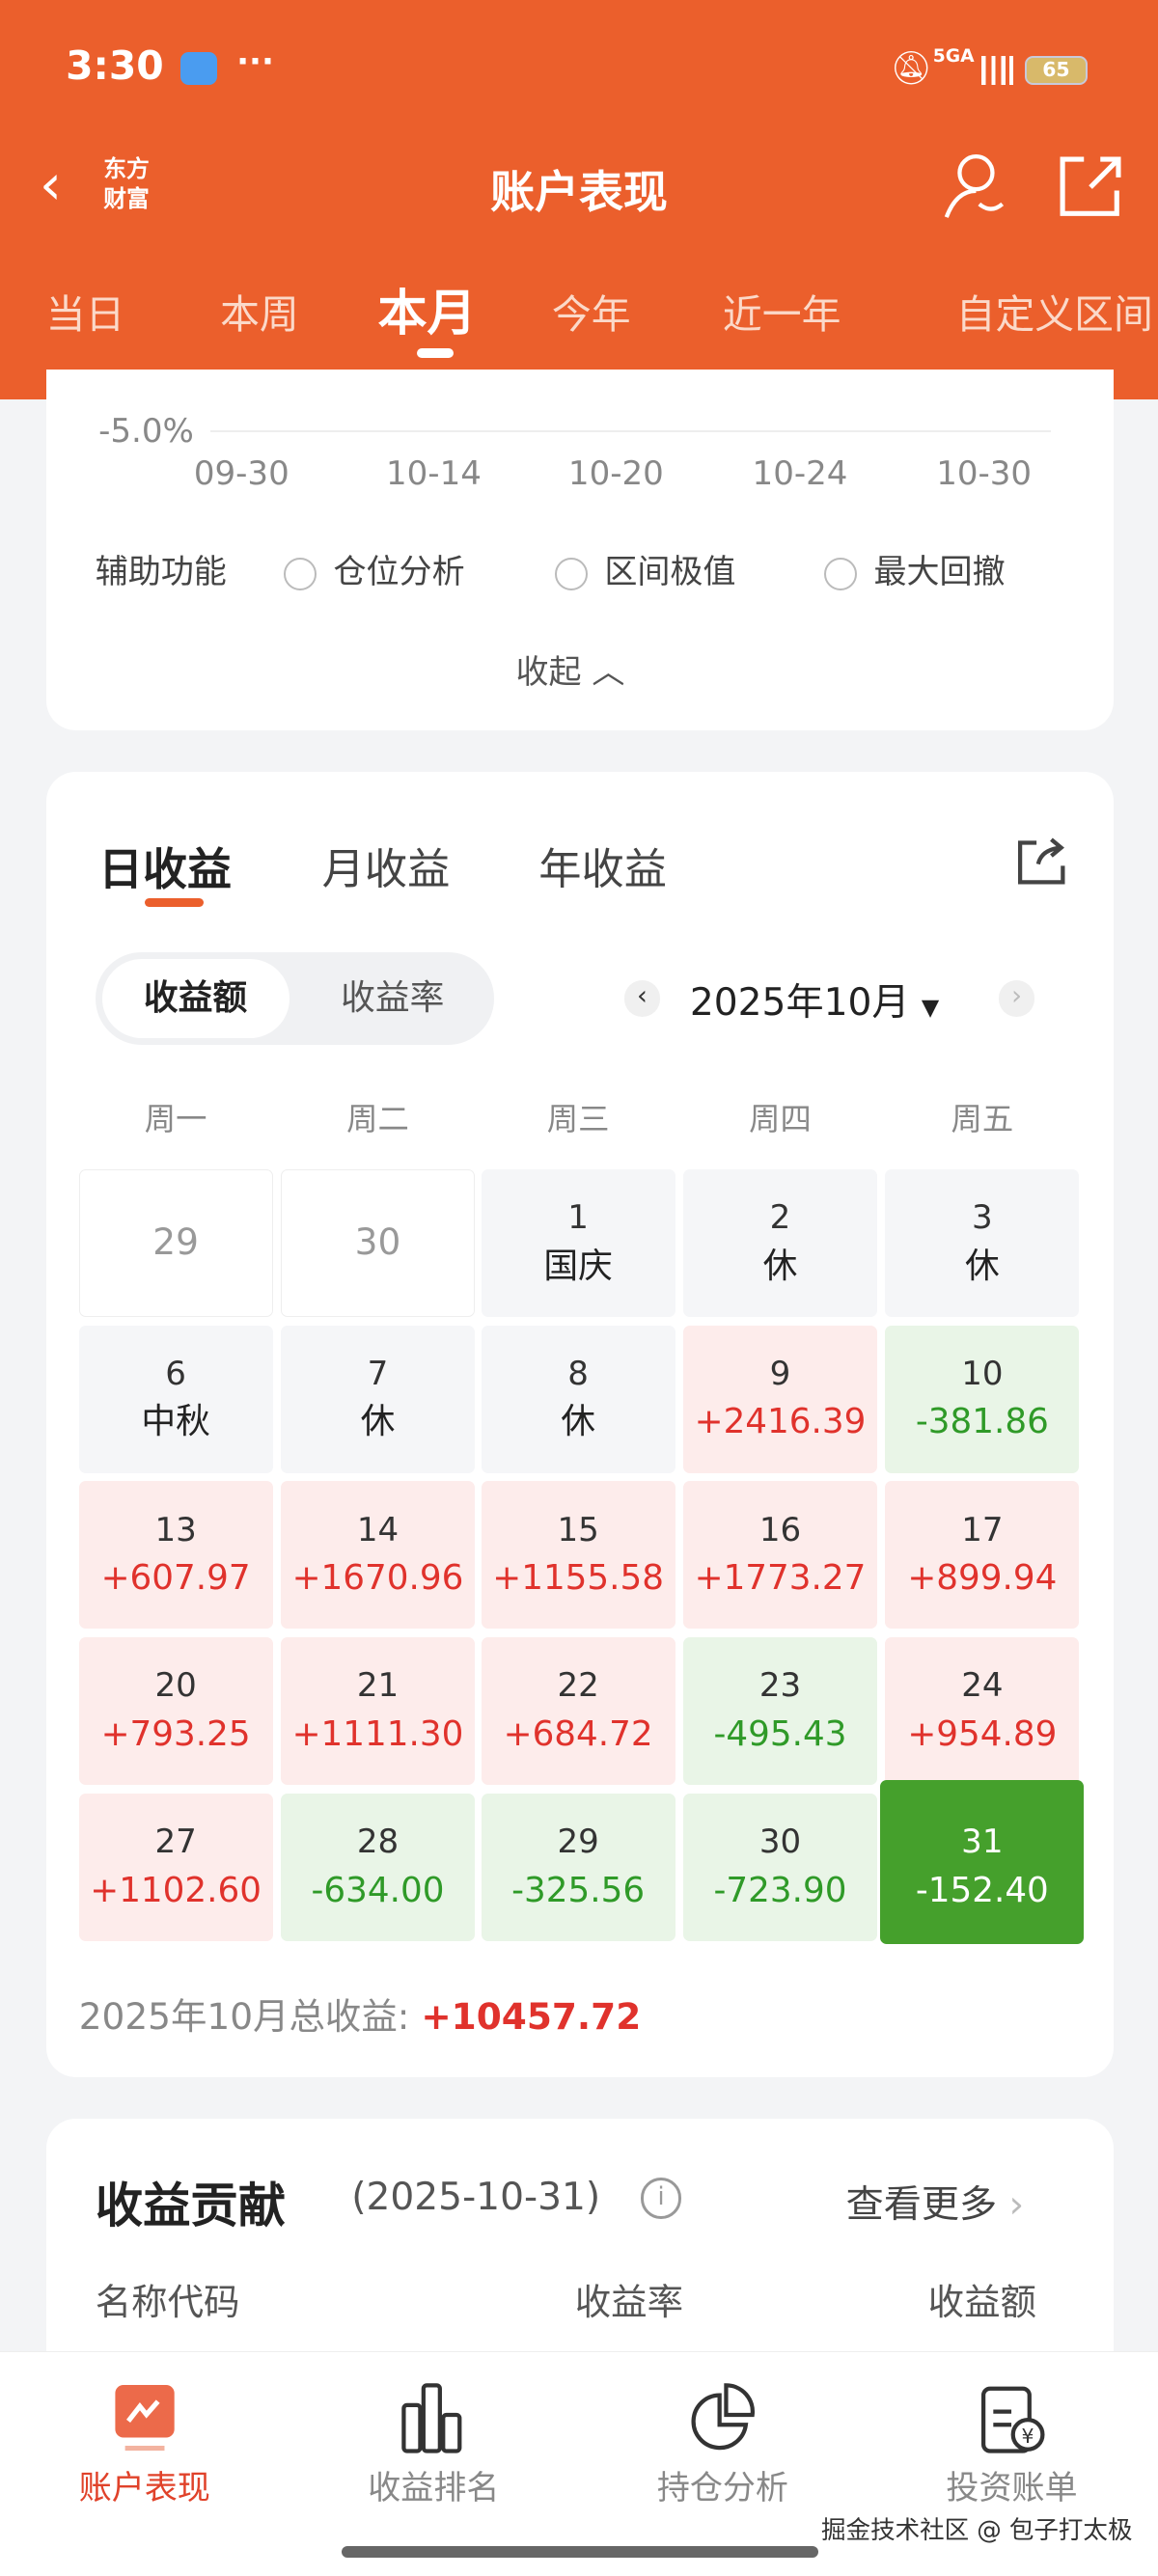  What do you see at coordinates (1056, 70) in the screenshot?
I see `battery-icon: 65` at bounding box center [1056, 70].